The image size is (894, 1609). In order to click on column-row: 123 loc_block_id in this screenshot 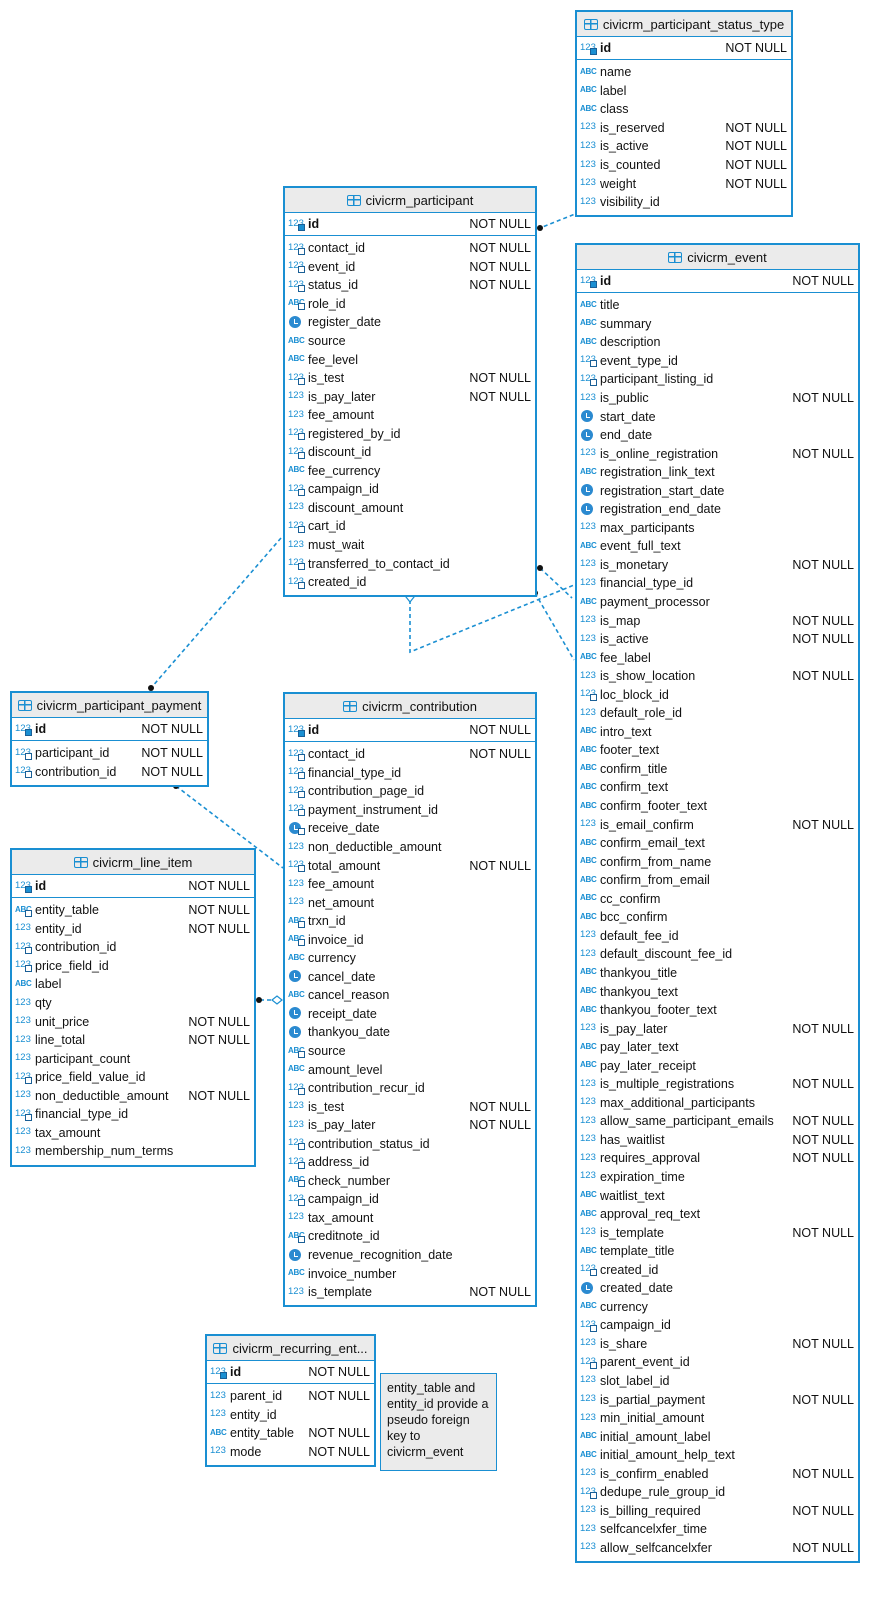, I will do `click(717, 694)`.